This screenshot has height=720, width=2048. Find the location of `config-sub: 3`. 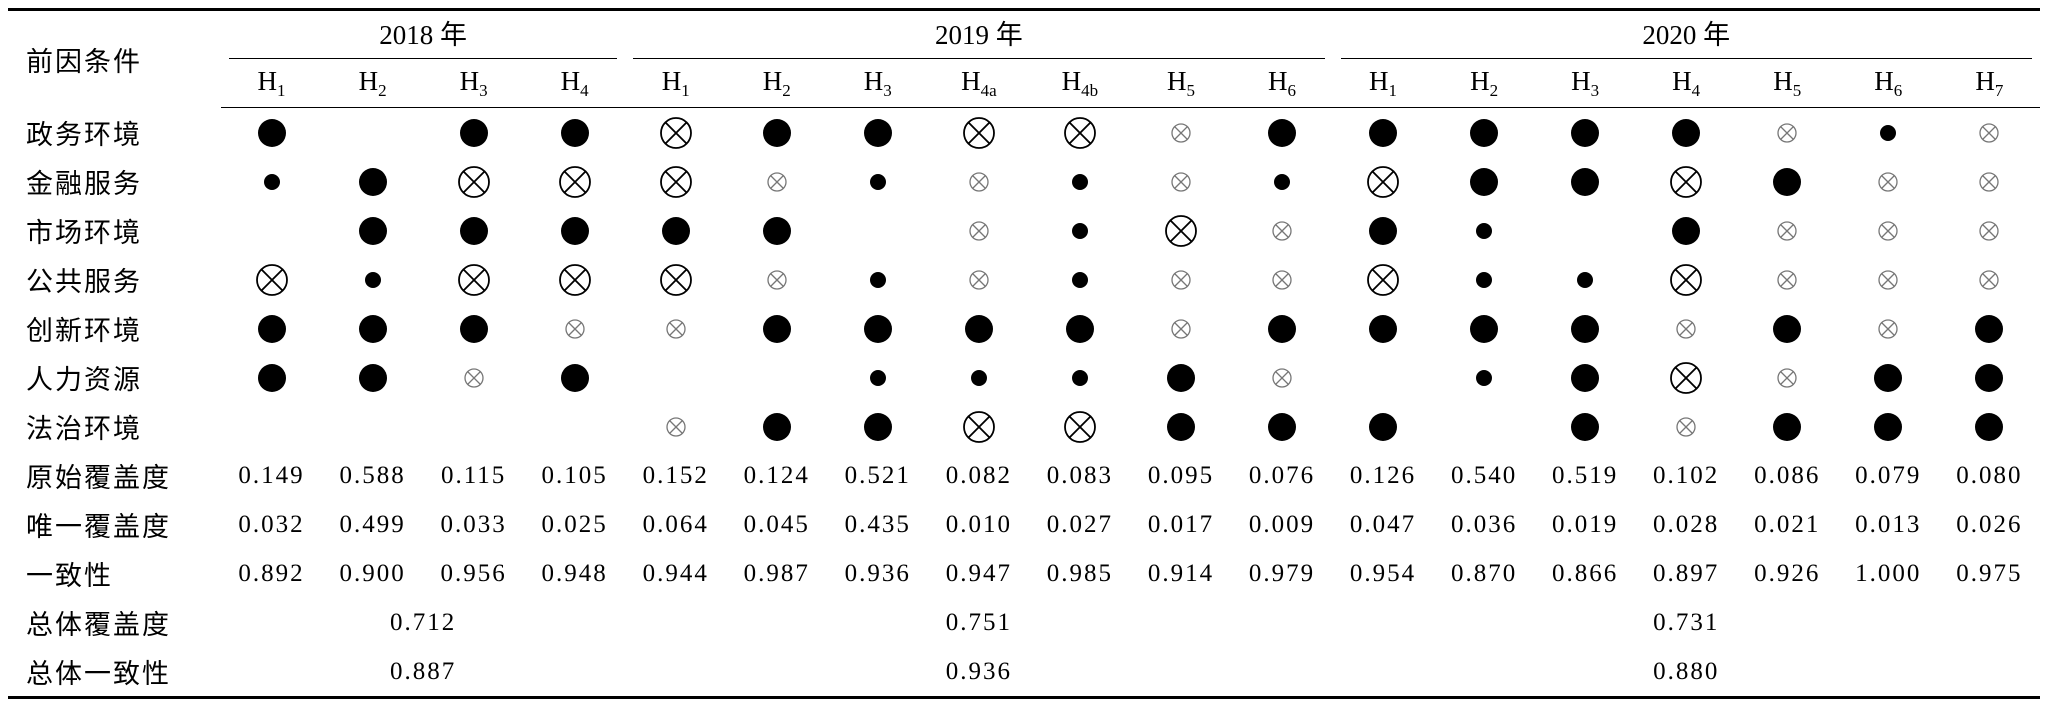

config-sub: 3 is located at coordinates (887, 90).